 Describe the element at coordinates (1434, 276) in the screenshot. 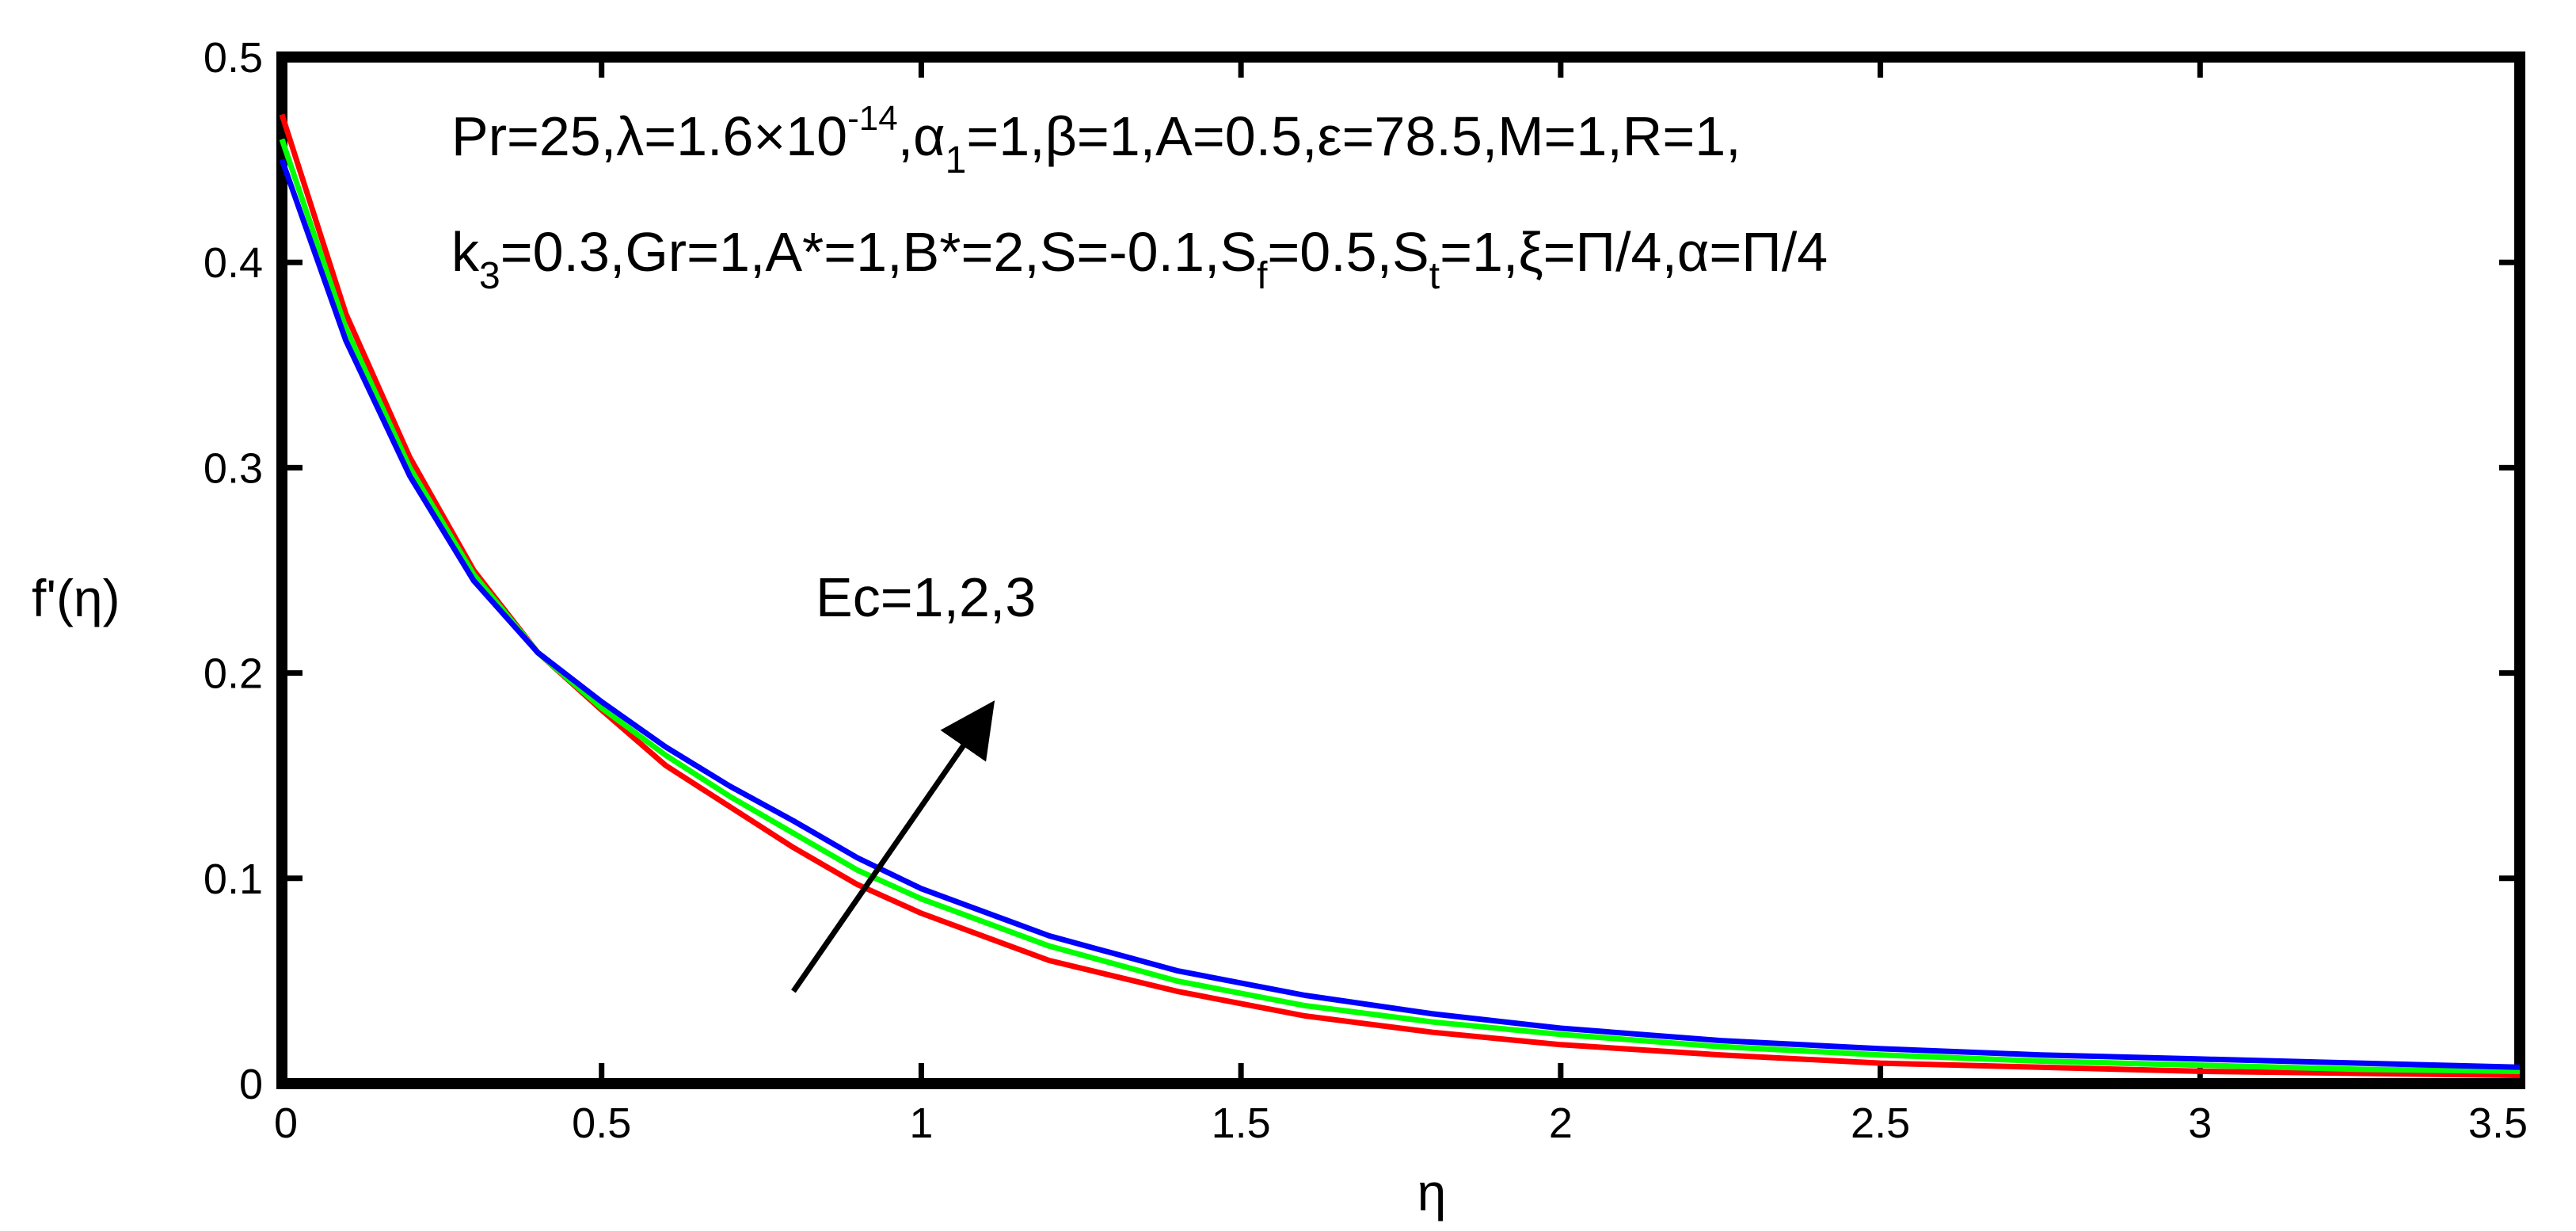

I see `params-line-2-sub-3: t` at that location.